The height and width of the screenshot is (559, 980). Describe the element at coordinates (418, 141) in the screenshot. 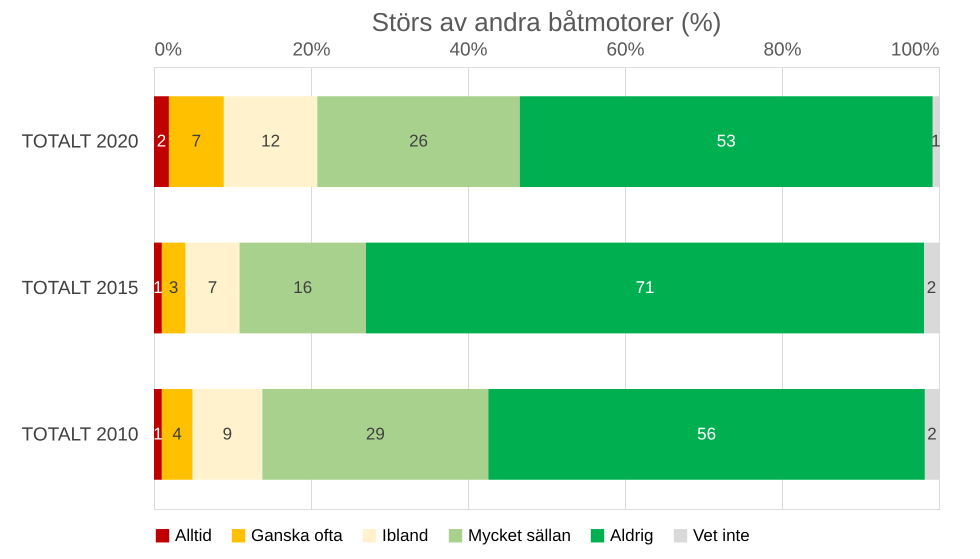

I see `data-label: 26` at that location.